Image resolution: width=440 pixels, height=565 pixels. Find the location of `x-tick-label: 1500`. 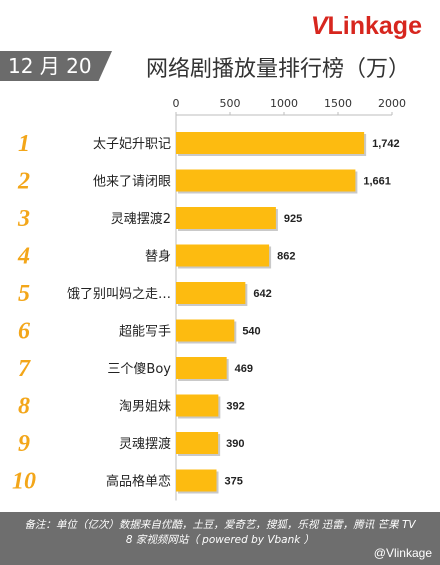

x-tick-label: 1500 is located at coordinates (338, 103).